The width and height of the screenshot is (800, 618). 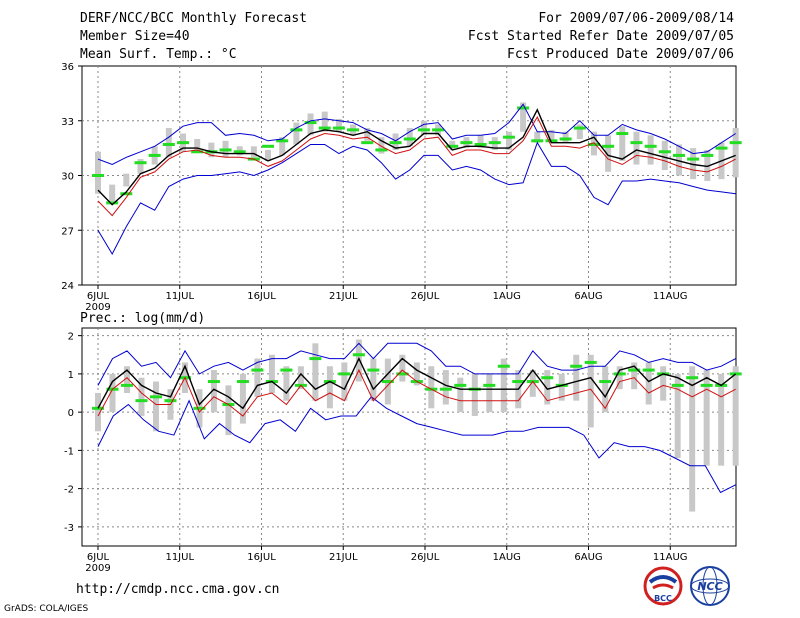 I want to click on precip-ytick-label: 2, so click(x=71, y=337).